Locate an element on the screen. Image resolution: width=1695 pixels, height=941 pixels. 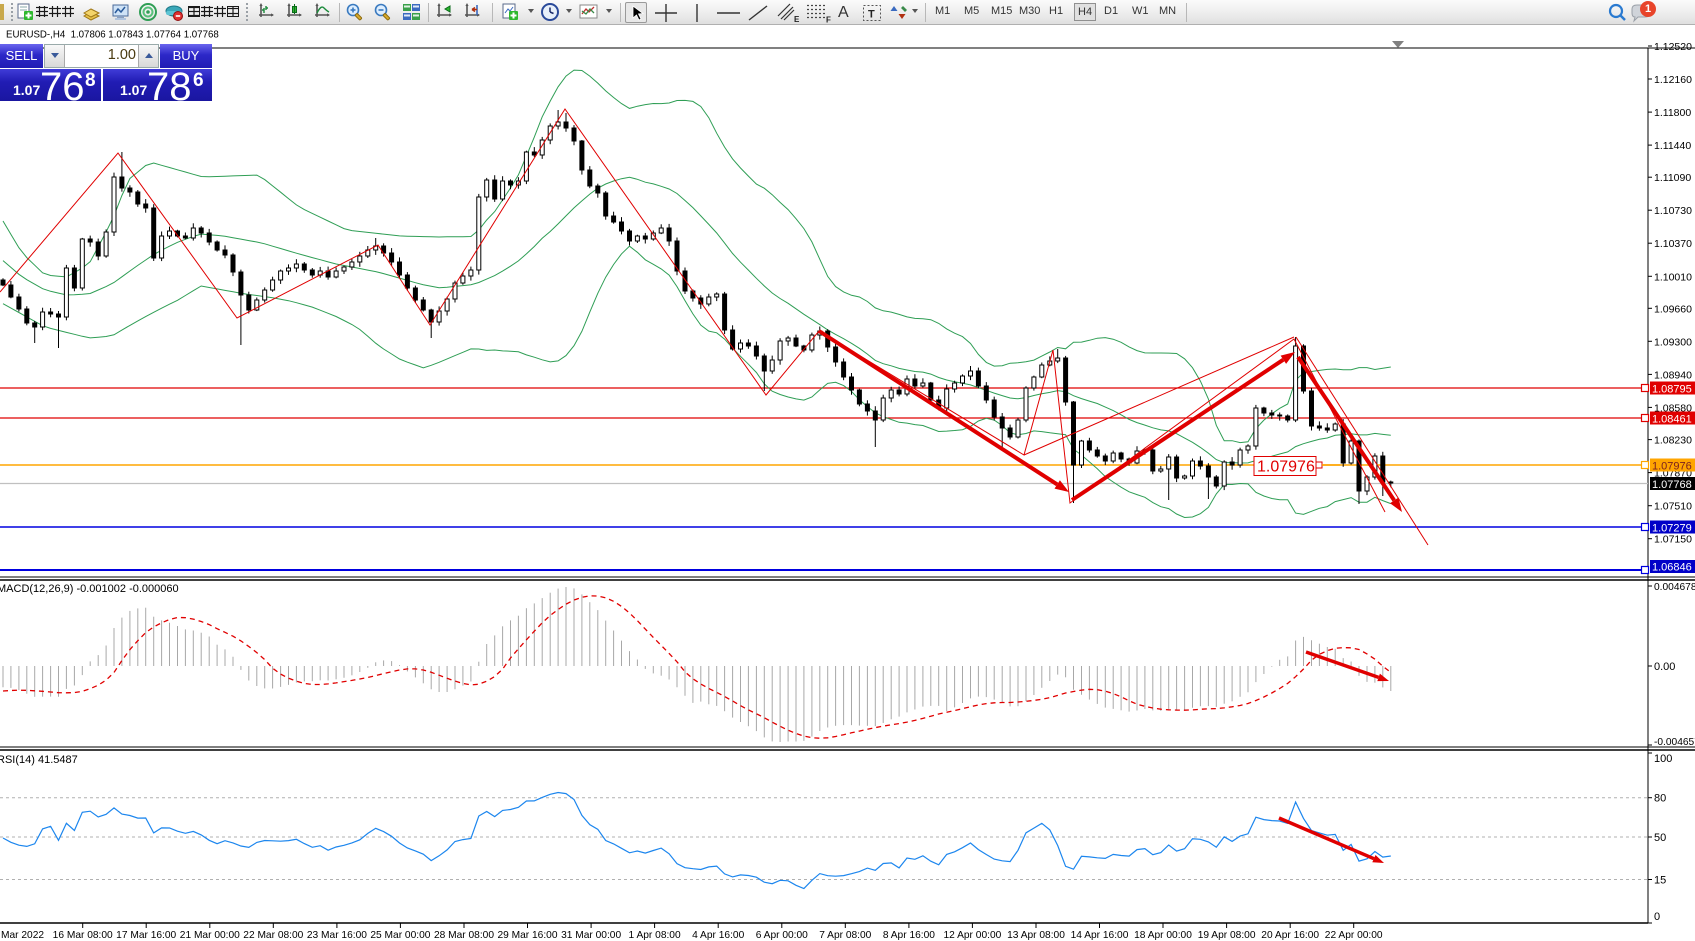
svg-text: 1.12160 is located at coordinates (1673, 80).